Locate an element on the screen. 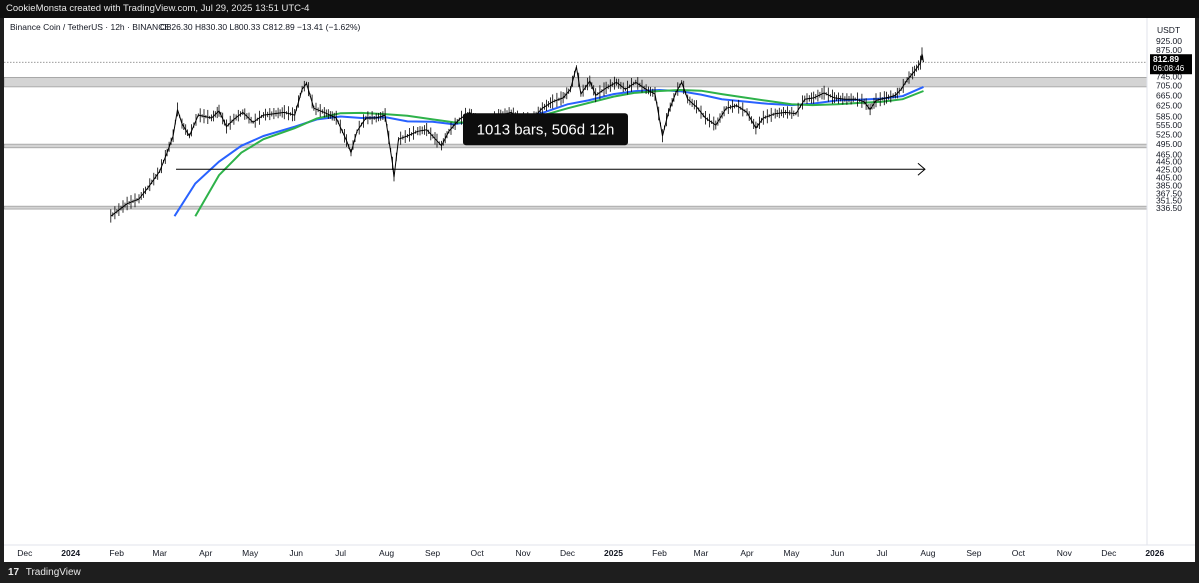 This screenshot has width=1199, height=583. price-tick-label: 625.00 is located at coordinates (1169, 106).